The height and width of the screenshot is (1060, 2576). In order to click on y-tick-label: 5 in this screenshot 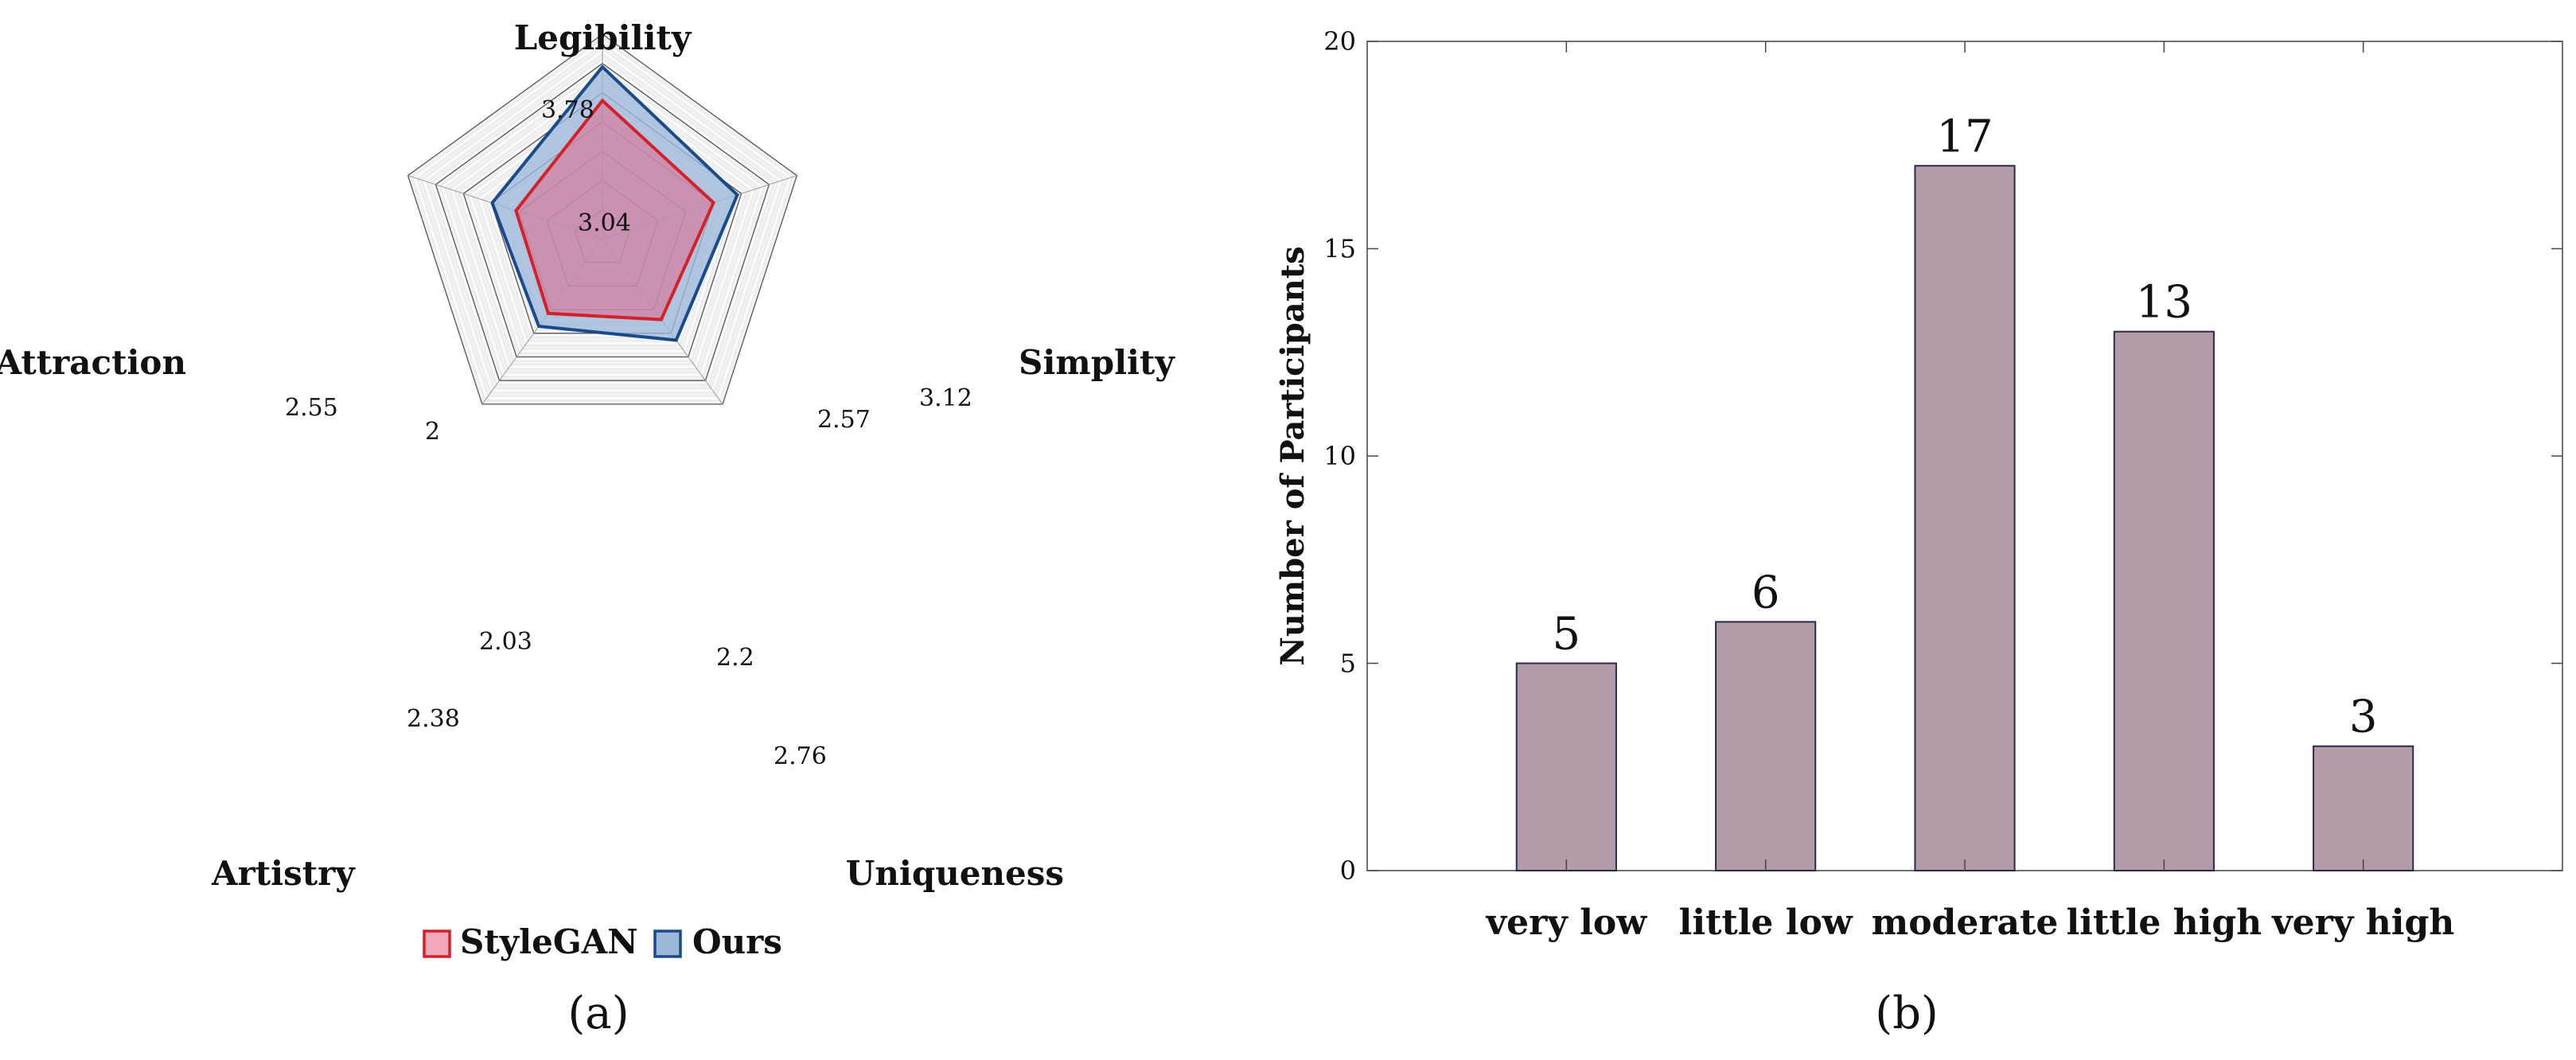, I will do `click(1348, 664)`.